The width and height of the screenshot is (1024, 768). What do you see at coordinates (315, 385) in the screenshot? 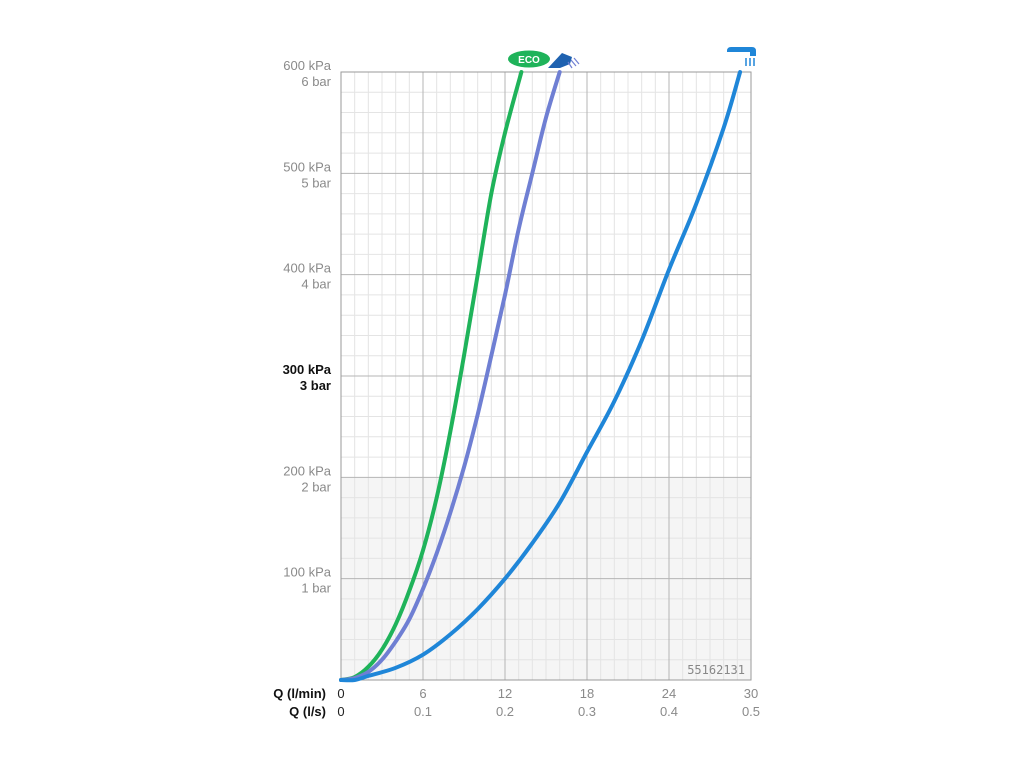
I see `y-tick-bar-label: 3 bar` at bounding box center [315, 385].